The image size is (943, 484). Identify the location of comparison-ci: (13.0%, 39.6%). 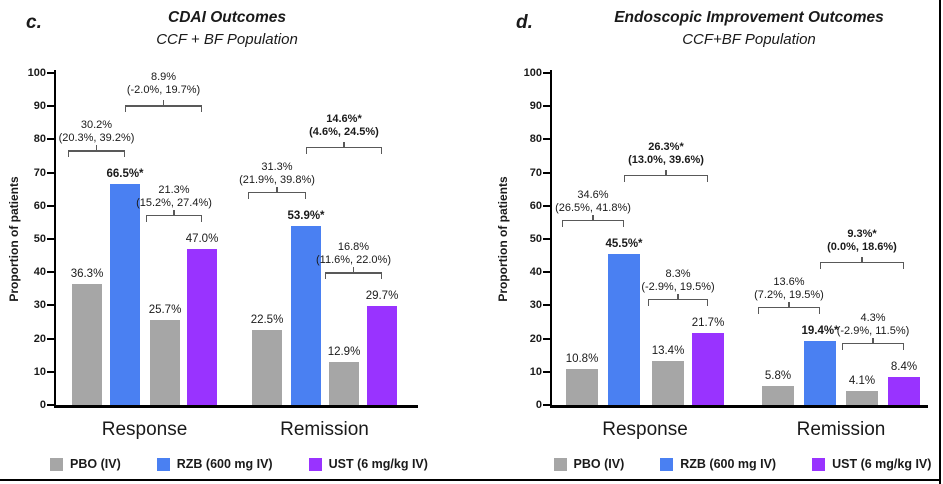
(666, 159).